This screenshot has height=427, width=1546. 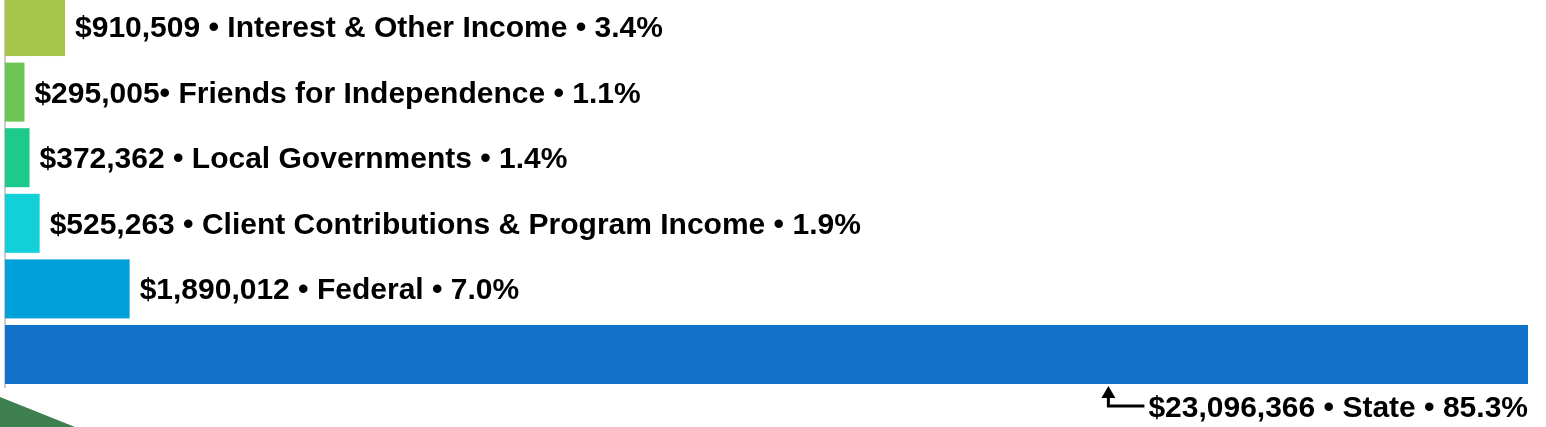 I want to click on data-label: $910,509 • Interest & Other Income • 3.4%, so click(x=369, y=27).